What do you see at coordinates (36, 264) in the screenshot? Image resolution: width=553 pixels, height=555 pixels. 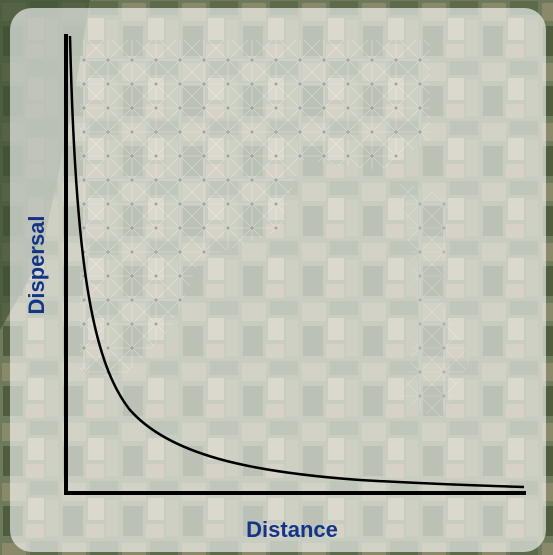 I see `y-axis-label: Dispersal` at bounding box center [36, 264].